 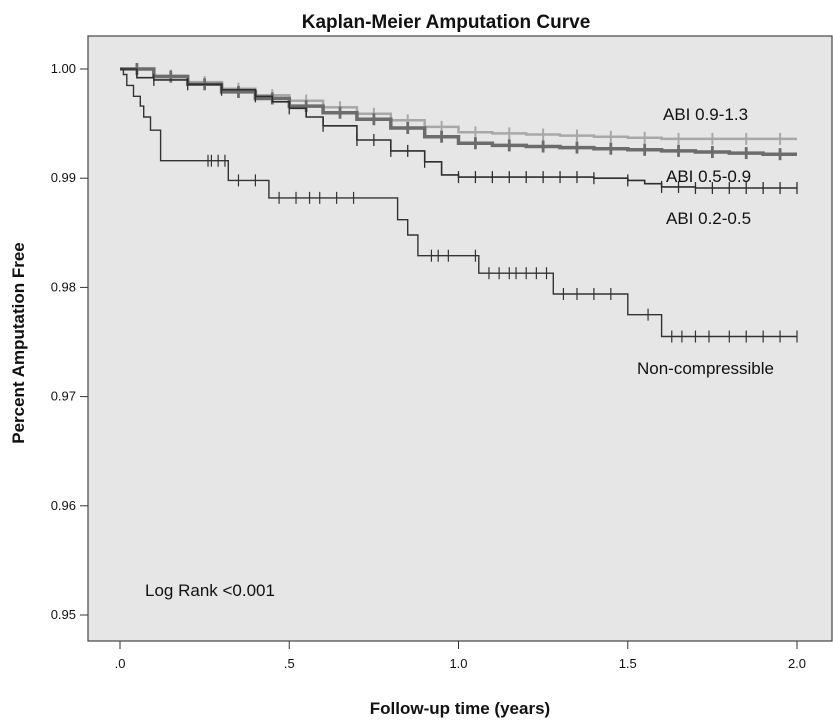 What do you see at coordinates (63, 68) in the screenshot?
I see `y-tick-label: 1.00` at bounding box center [63, 68].